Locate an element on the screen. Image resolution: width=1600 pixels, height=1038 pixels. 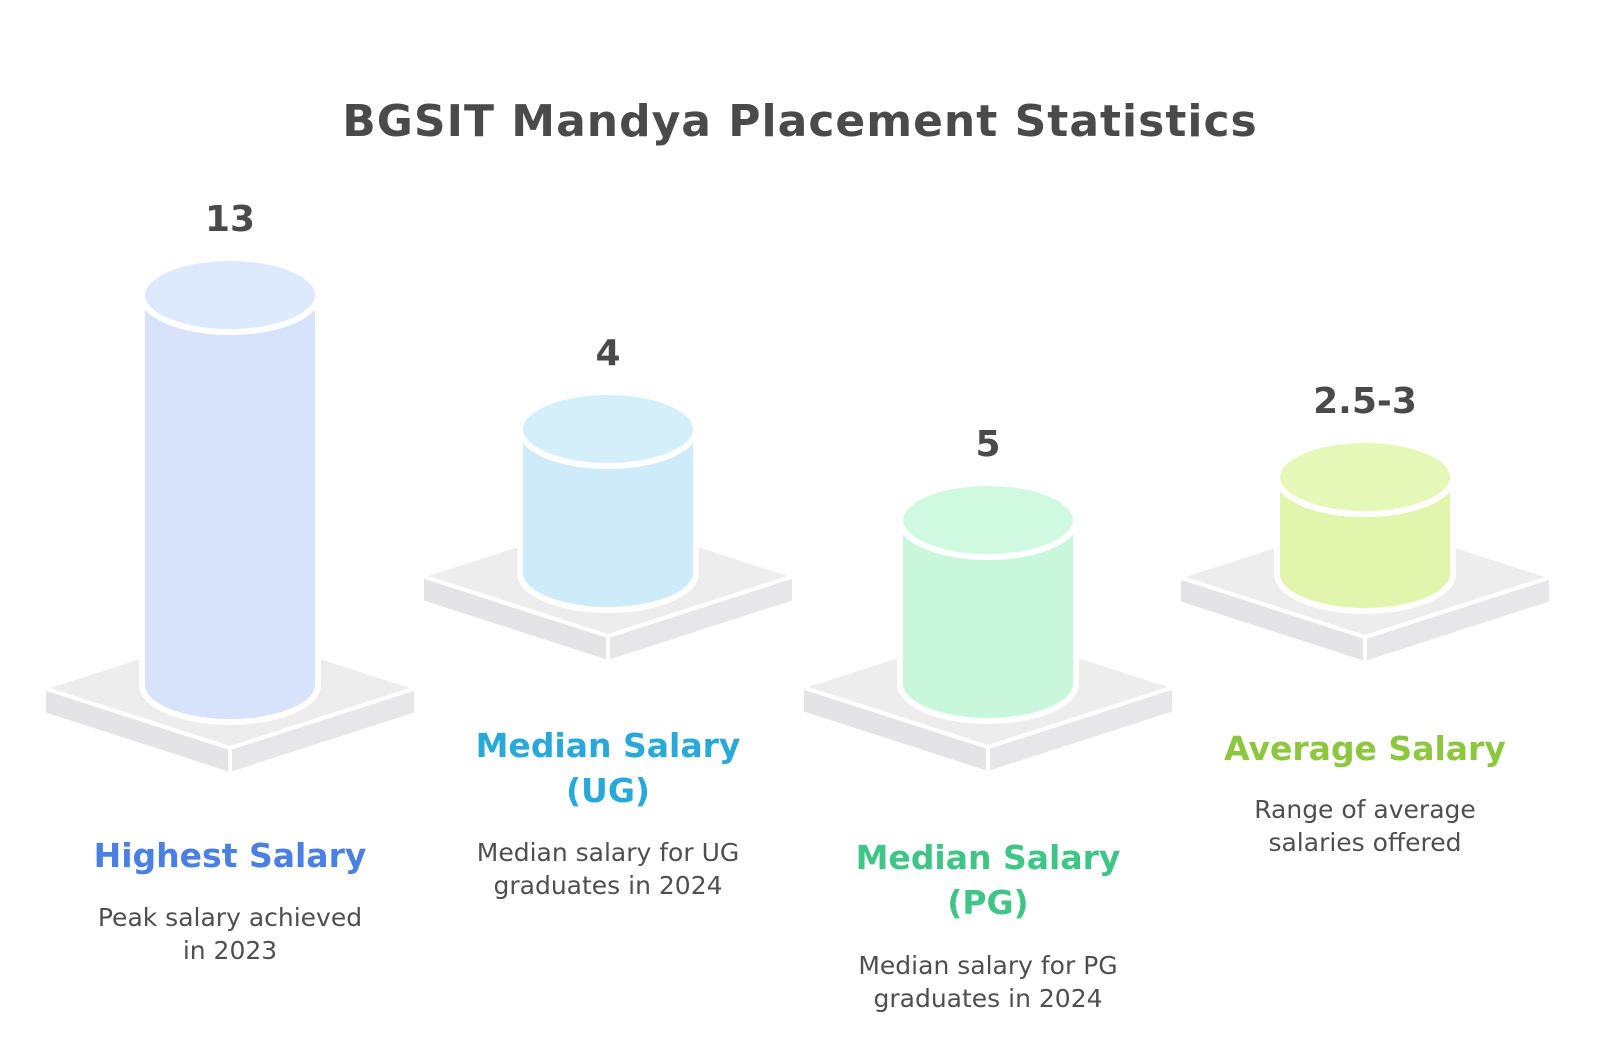
item-heading: Average Salary is located at coordinates (1365, 748).